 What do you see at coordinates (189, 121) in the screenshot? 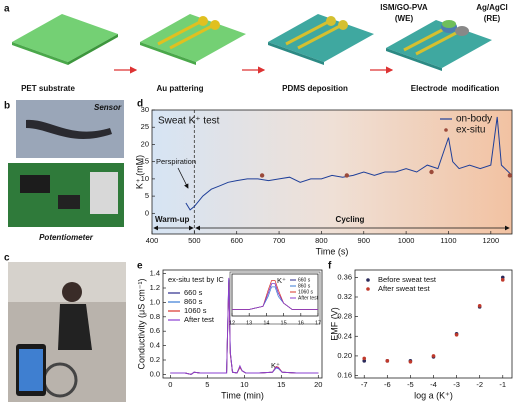
I see `chart-title: Sweat K⁺ test` at bounding box center [189, 121].